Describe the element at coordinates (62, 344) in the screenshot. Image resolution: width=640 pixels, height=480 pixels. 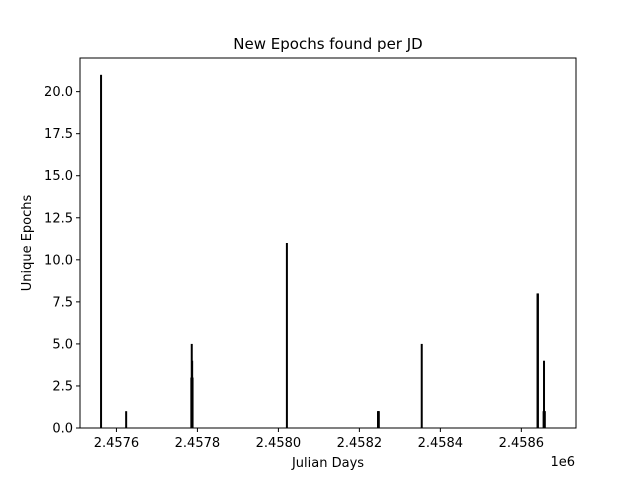
I see `y-tick-label: 5.0` at that location.